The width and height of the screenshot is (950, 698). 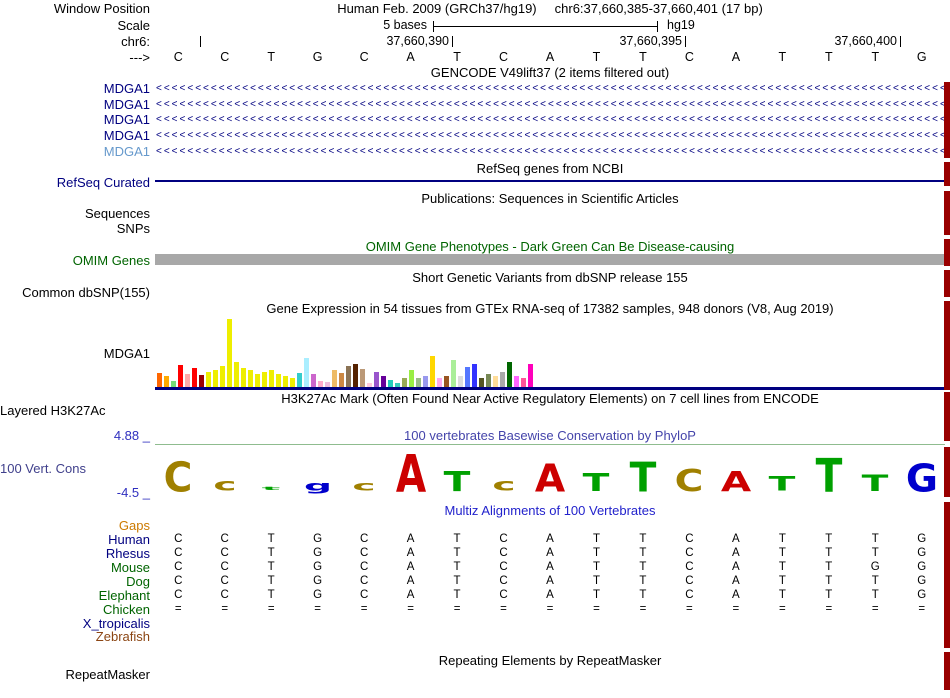 What do you see at coordinates (405, 25) in the screenshot?
I see `scale-bar-value: 5 bases` at bounding box center [405, 25].